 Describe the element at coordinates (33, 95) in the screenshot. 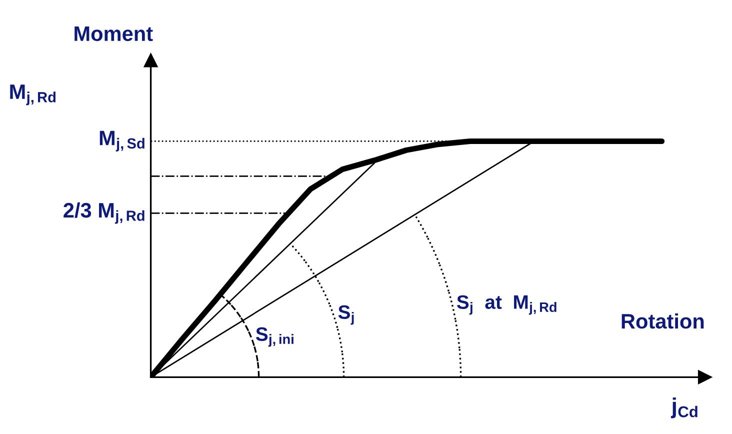

I see `text: M$_{j,Rd}$` at that location.